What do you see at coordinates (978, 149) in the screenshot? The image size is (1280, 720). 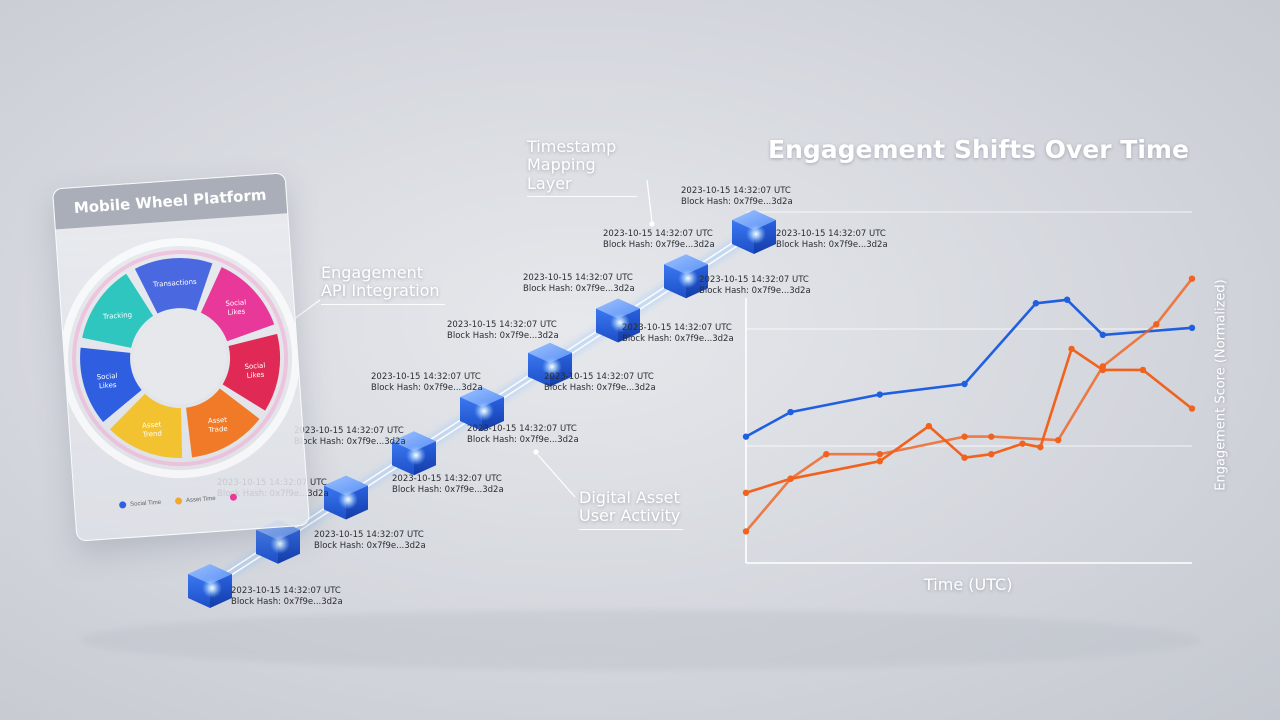 I see `chart-title: Engagement Shifts Over Time` at bounding box center [978, 149].